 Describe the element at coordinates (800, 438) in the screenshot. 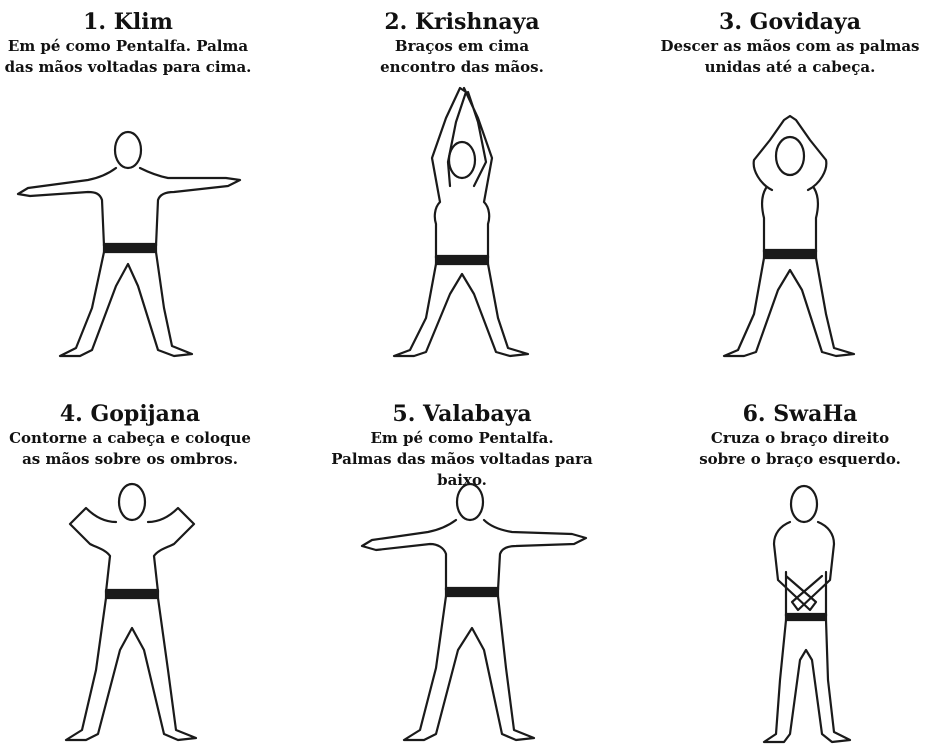

I see `pose-description-6-line-1: Cruza o braço direito` at that location.